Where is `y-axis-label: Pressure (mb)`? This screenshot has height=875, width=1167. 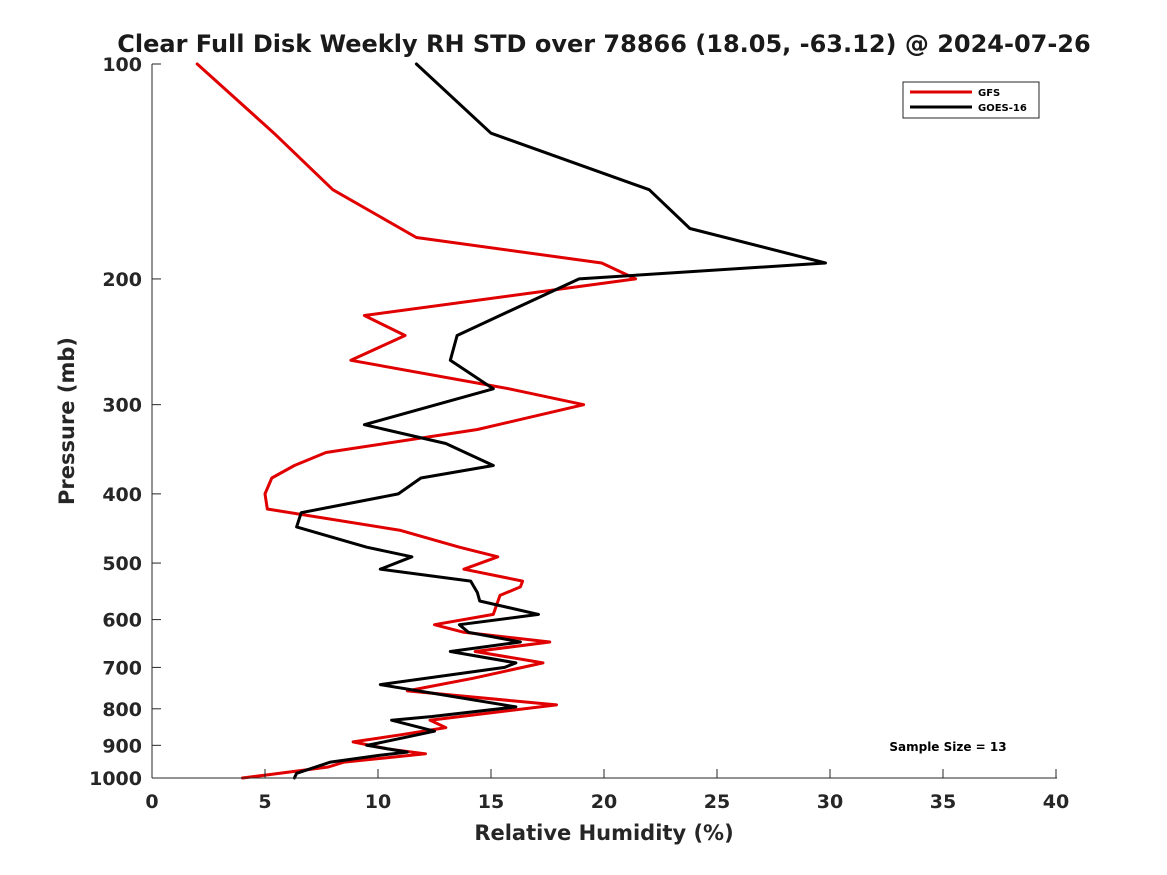
y-axis-label: Pressure (mb) is located at coordinates (67, 421).